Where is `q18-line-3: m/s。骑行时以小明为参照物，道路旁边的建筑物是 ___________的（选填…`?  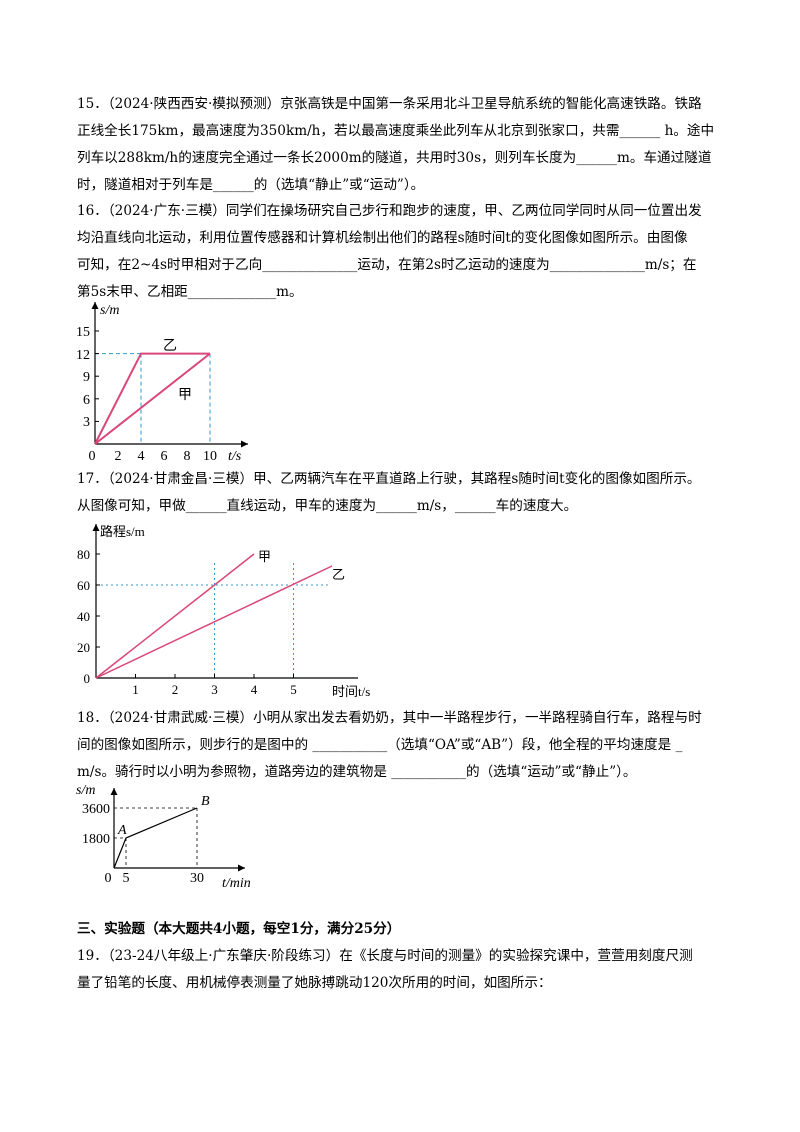
q18-line-3: m/s。骑行时以小明为参照物，道路旁边的建筑物是 ___________的（选填… is located at coordinates (357, 772).